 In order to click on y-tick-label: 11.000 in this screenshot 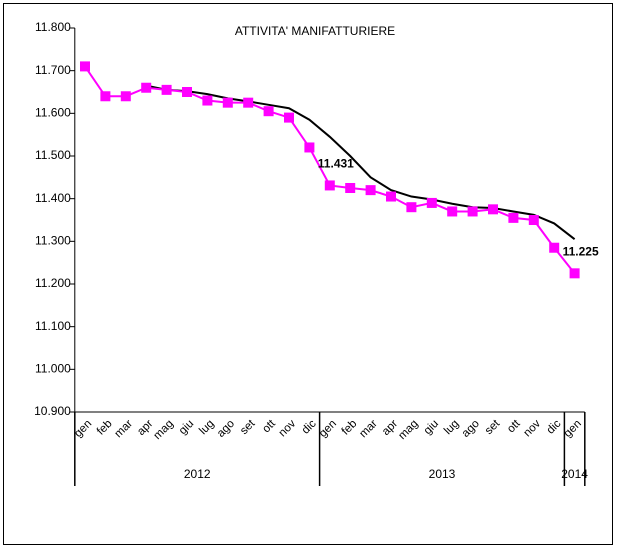, I will do `click(53, 369)`.